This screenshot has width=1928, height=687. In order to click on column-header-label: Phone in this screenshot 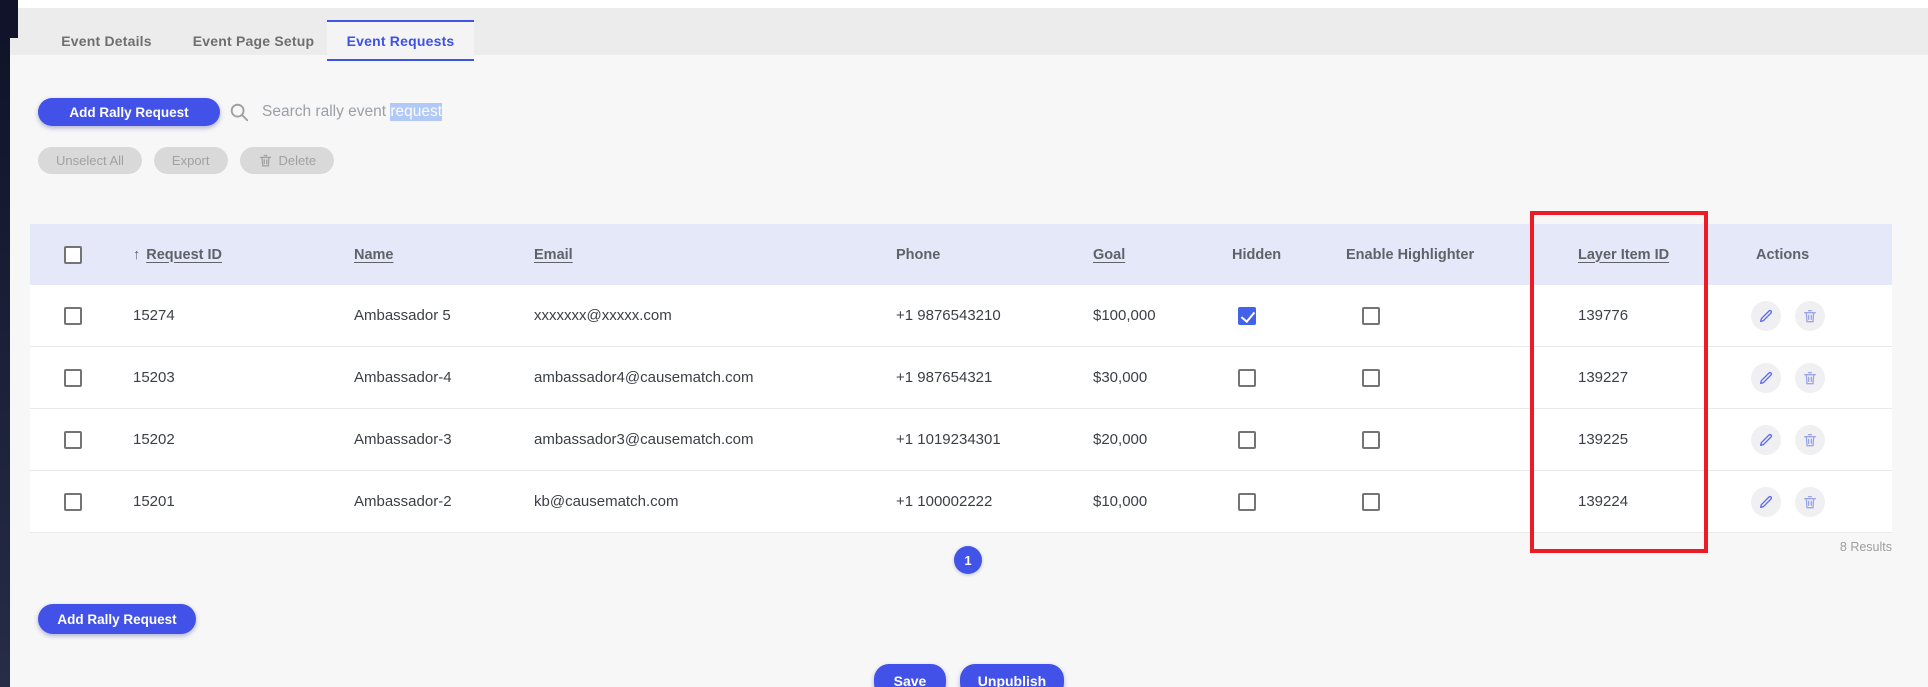, I will do `click(918, 254)`.